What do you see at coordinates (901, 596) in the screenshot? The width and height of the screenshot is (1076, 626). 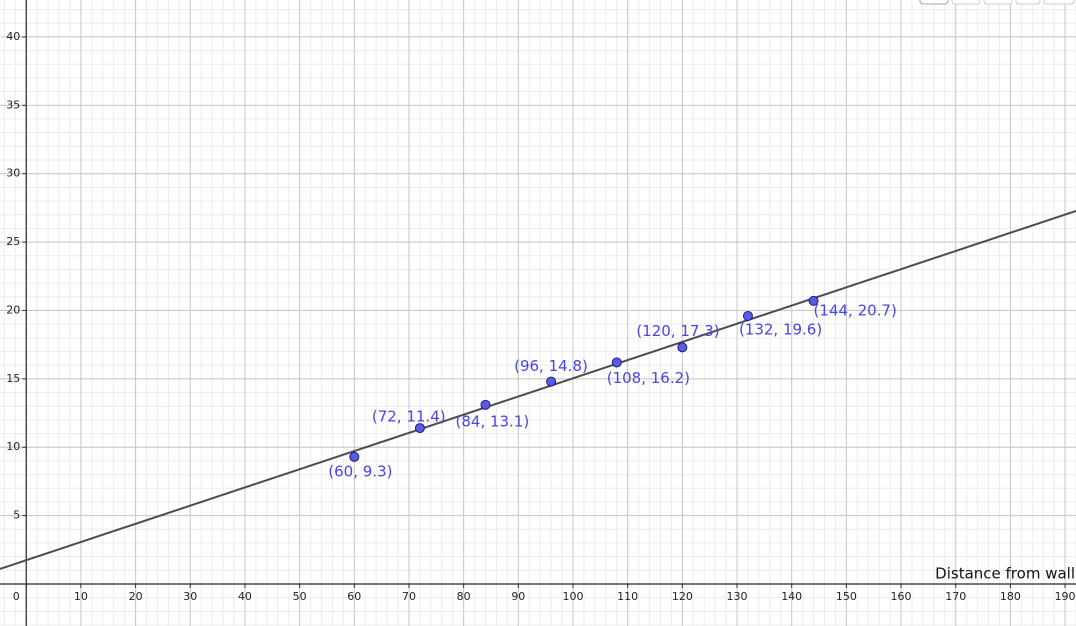 I see `x-tick-label: 160` at bounding box center [901, 596].